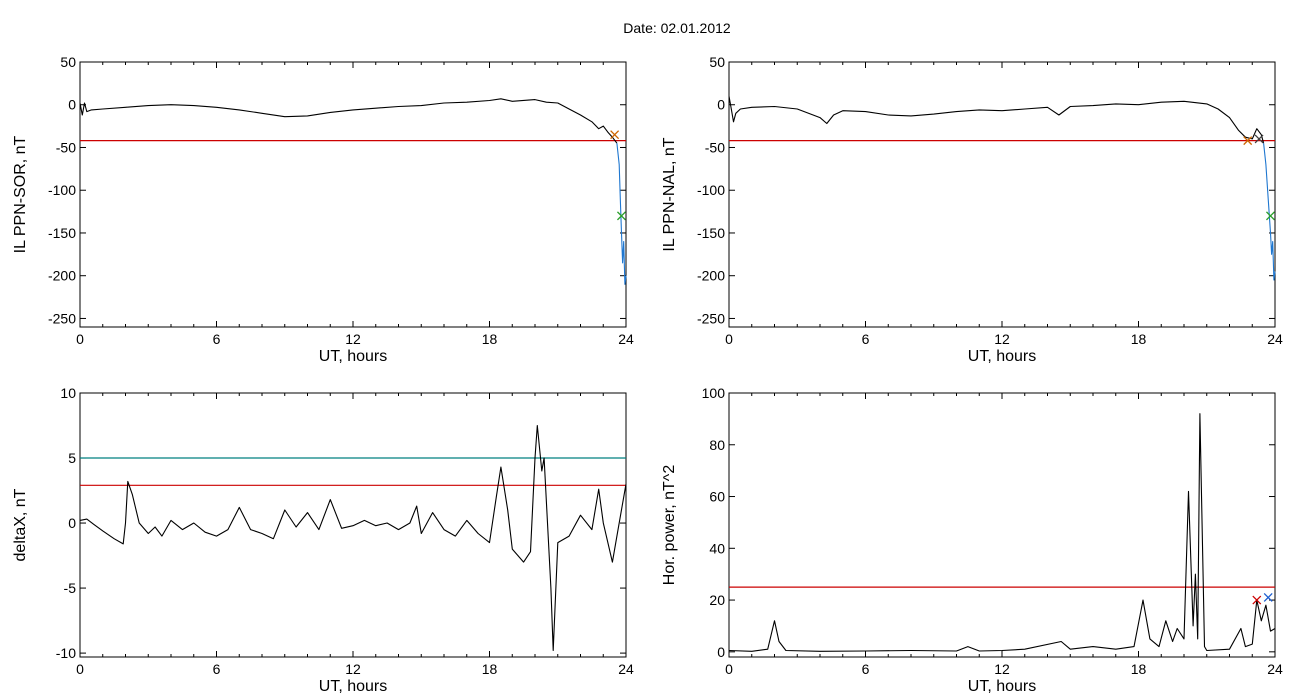 The image size is (1300, 700). Describe the element at coordinates (717, 497) in the screenshot. I see `y-tick-label: 60` at that location.